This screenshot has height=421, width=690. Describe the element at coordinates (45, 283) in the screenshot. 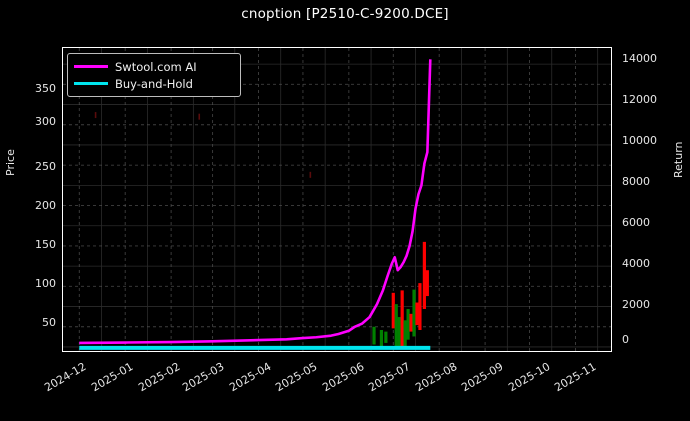

I see `y-axis-left-tick: 100` at that location.